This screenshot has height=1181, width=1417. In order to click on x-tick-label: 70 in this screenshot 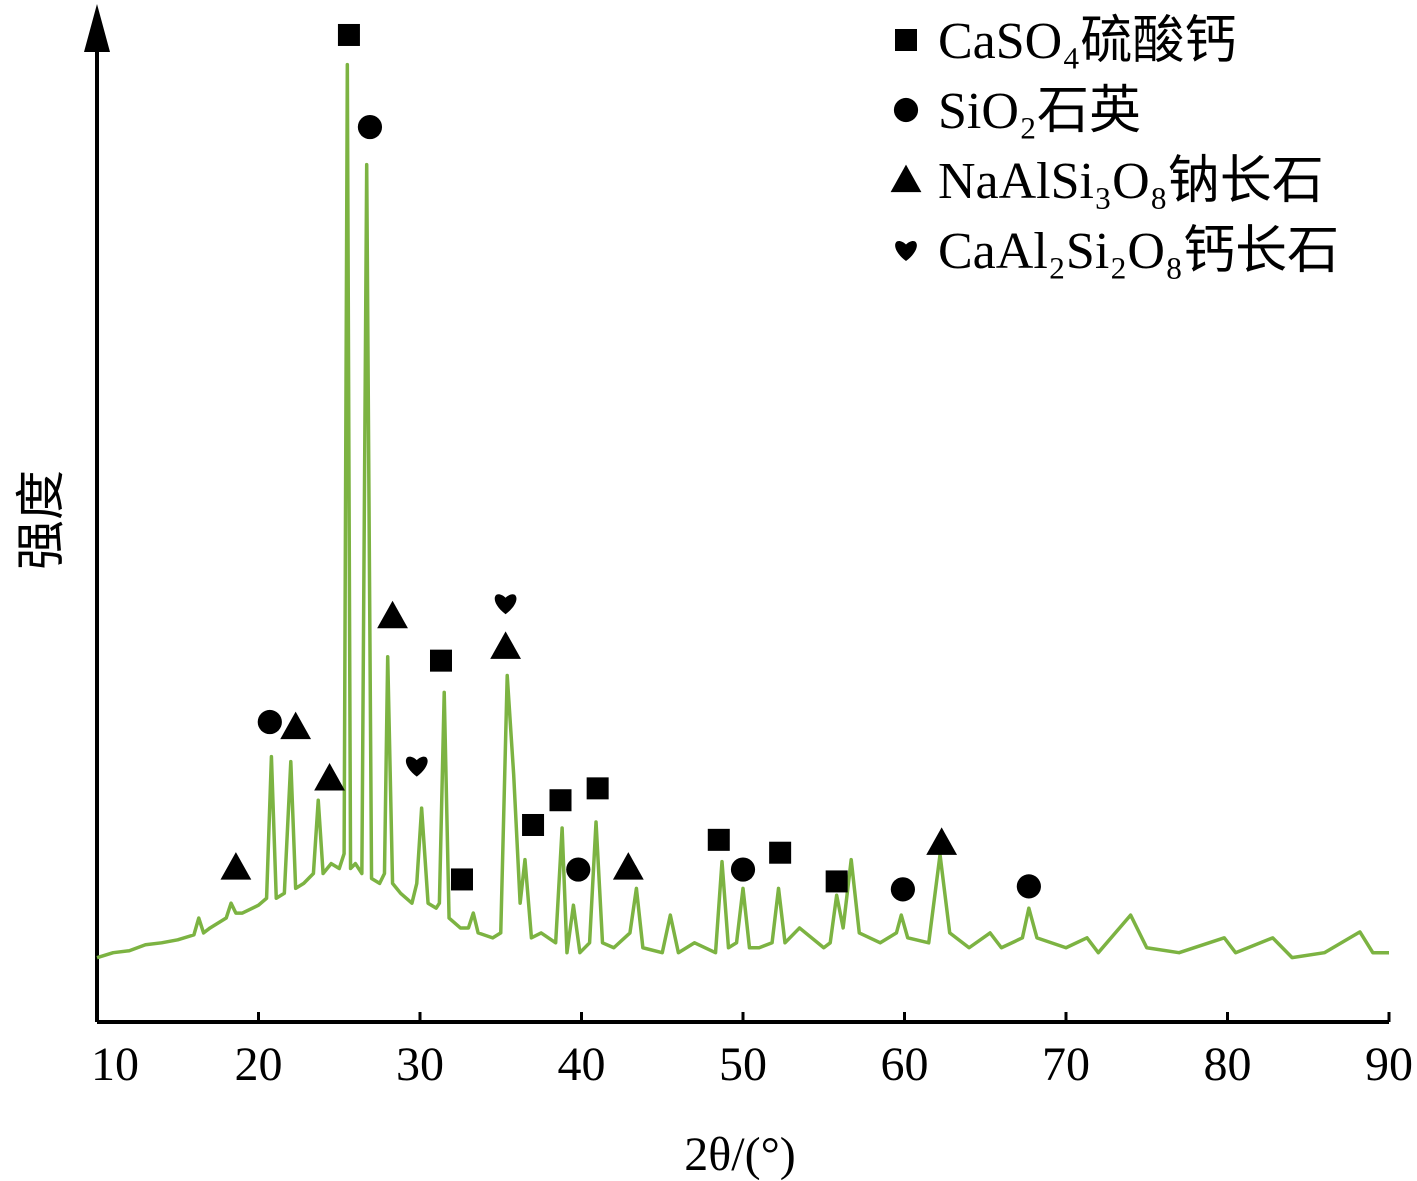, I will do `click(1066, 1064)`.